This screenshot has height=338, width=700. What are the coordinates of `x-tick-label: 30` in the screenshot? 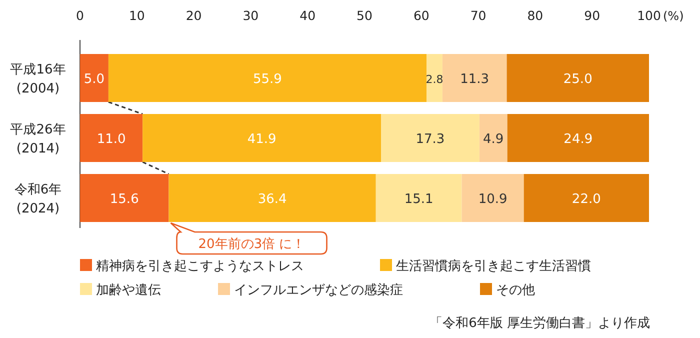 It's located at (250, 15).